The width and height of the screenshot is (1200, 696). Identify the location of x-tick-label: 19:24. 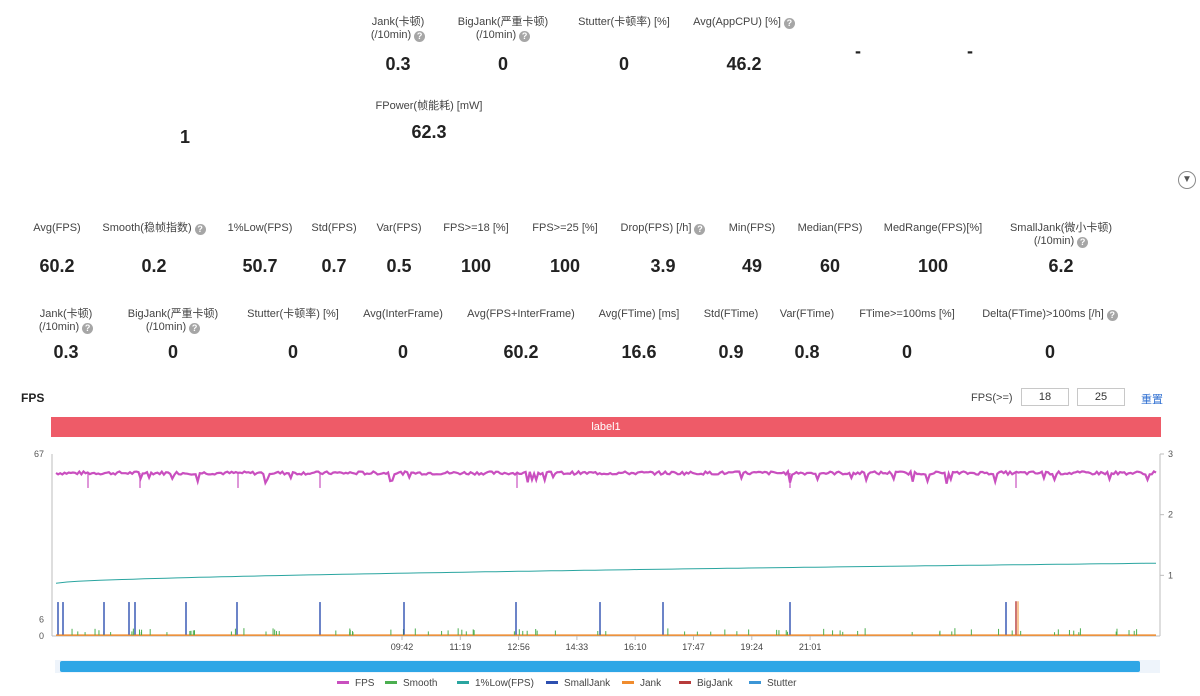
(752, 647).